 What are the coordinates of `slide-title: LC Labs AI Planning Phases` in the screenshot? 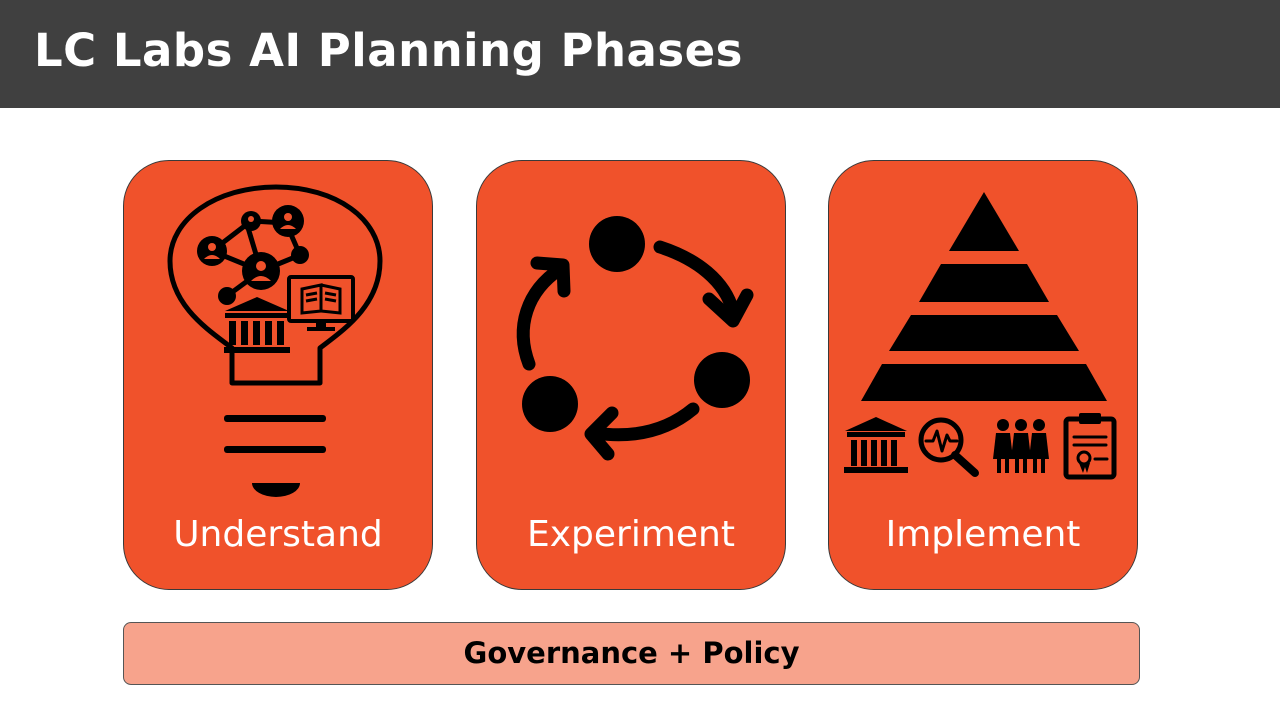 It's located at (388, 50).